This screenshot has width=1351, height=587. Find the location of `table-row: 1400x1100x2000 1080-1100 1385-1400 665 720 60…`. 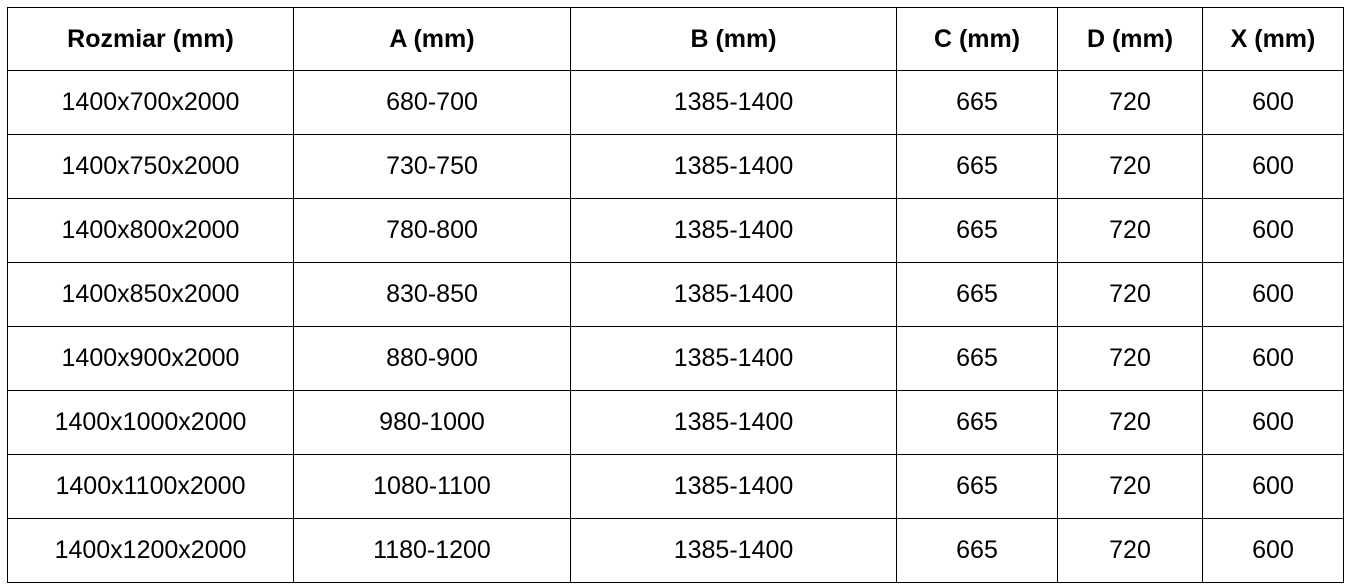

table-row: 1400x1100x2000 1080-1100 1385-1400 665 720 60… is located at coordinates (675, 486).